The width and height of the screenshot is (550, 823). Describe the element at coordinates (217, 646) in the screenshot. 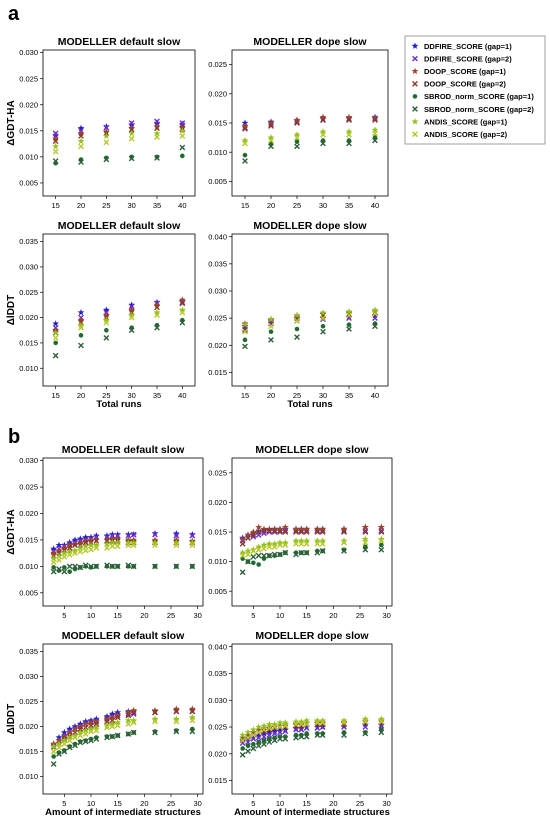

I see `y-tick-label: 0.040` at that location.